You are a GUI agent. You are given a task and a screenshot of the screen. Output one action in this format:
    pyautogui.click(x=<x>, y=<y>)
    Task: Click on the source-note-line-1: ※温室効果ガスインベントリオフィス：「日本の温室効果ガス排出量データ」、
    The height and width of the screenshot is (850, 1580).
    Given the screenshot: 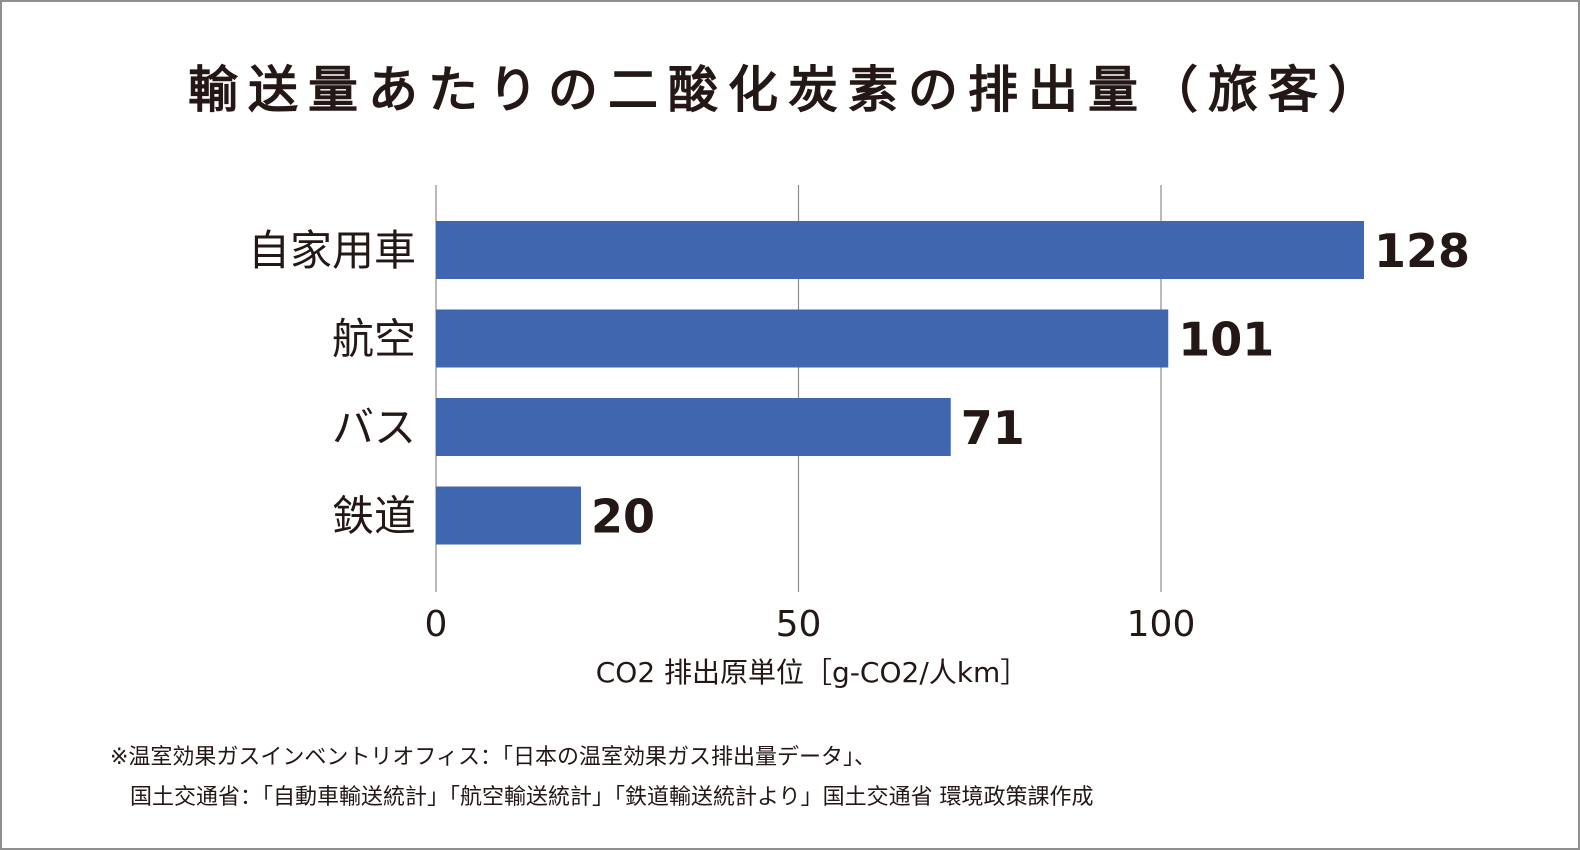 What is the action you would take?
    pyautogui.click(x=493, y=757)
    